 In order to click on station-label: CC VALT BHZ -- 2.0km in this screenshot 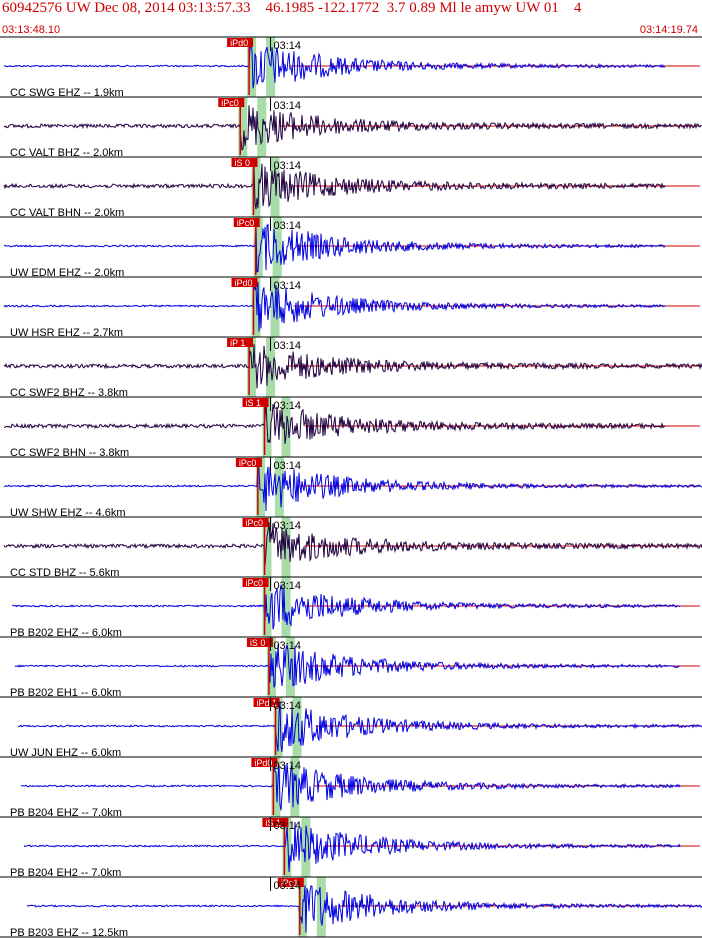, I will do `click(66, 153)`.